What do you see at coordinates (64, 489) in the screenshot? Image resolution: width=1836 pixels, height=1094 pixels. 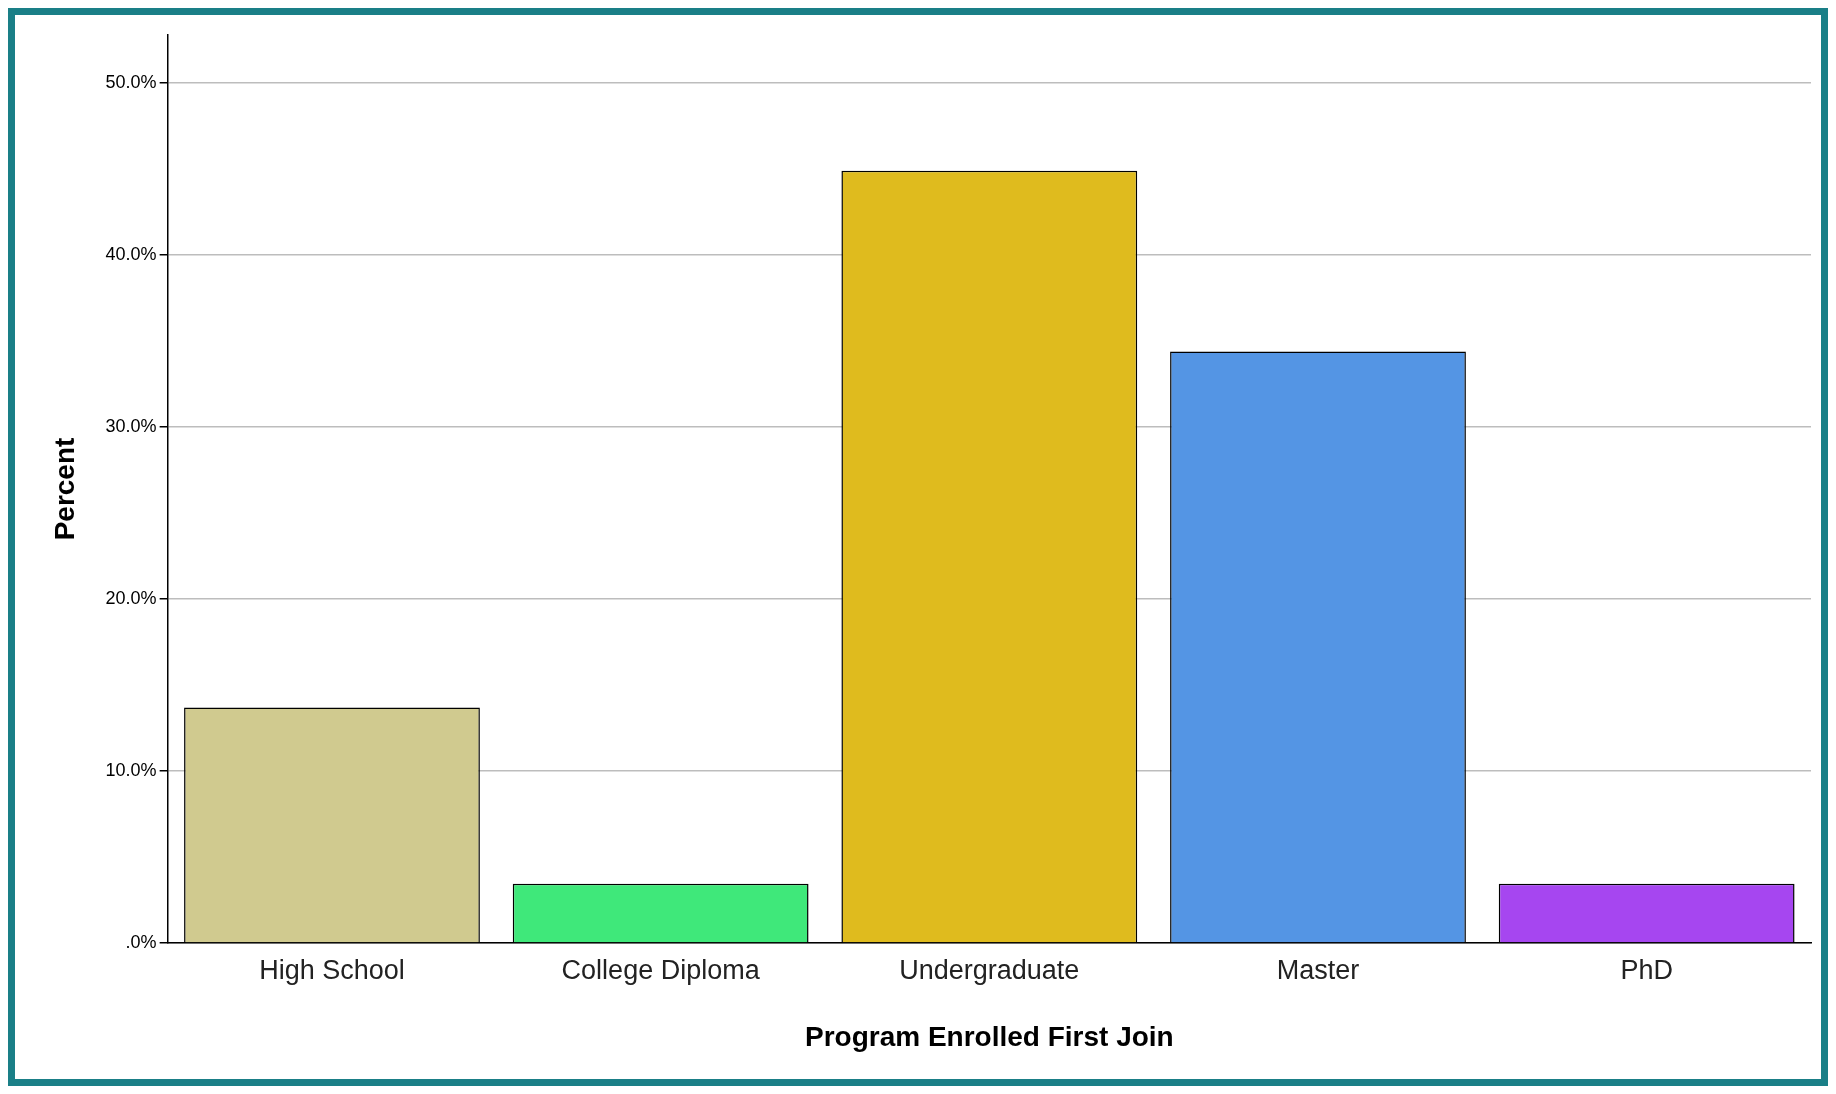 I see `y-axis-title: Percent` at bounding box center [64, 489].